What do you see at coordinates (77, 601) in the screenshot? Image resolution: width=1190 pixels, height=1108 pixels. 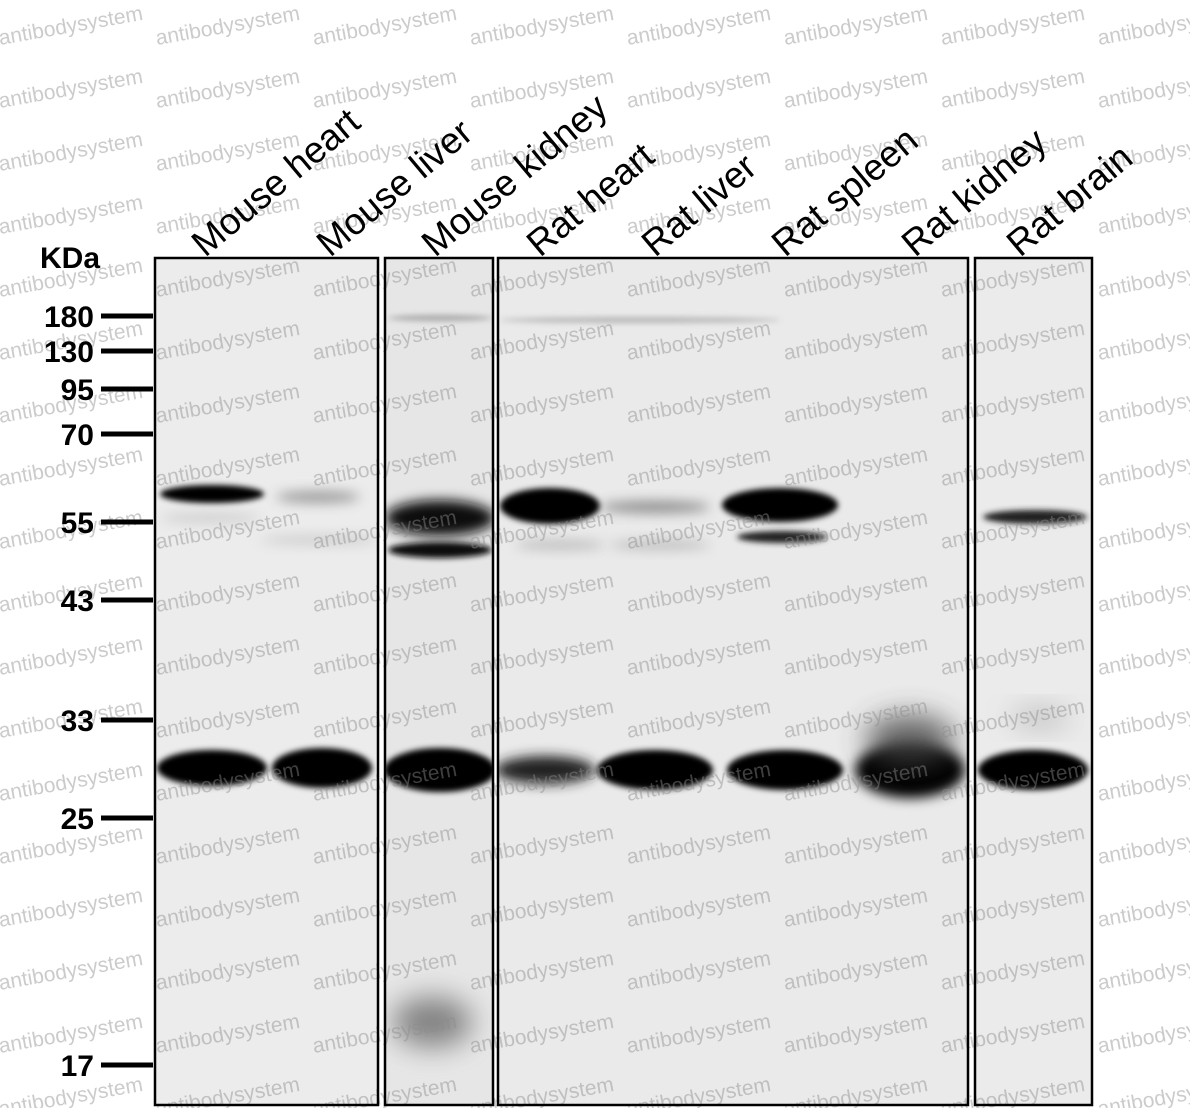 I see `marker-label: 43` at bounding box center [77, 601].